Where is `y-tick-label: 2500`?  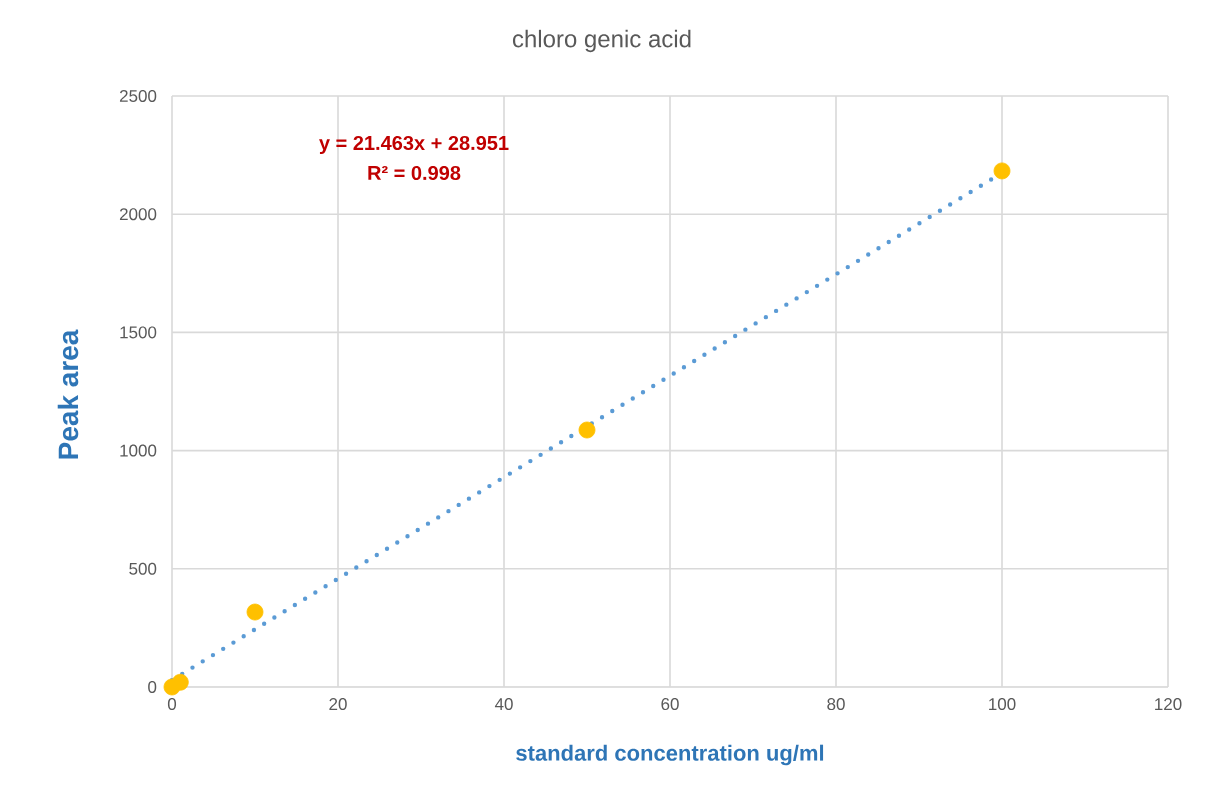 y-tick-label: 2500 is located at coordinates (138, 95).